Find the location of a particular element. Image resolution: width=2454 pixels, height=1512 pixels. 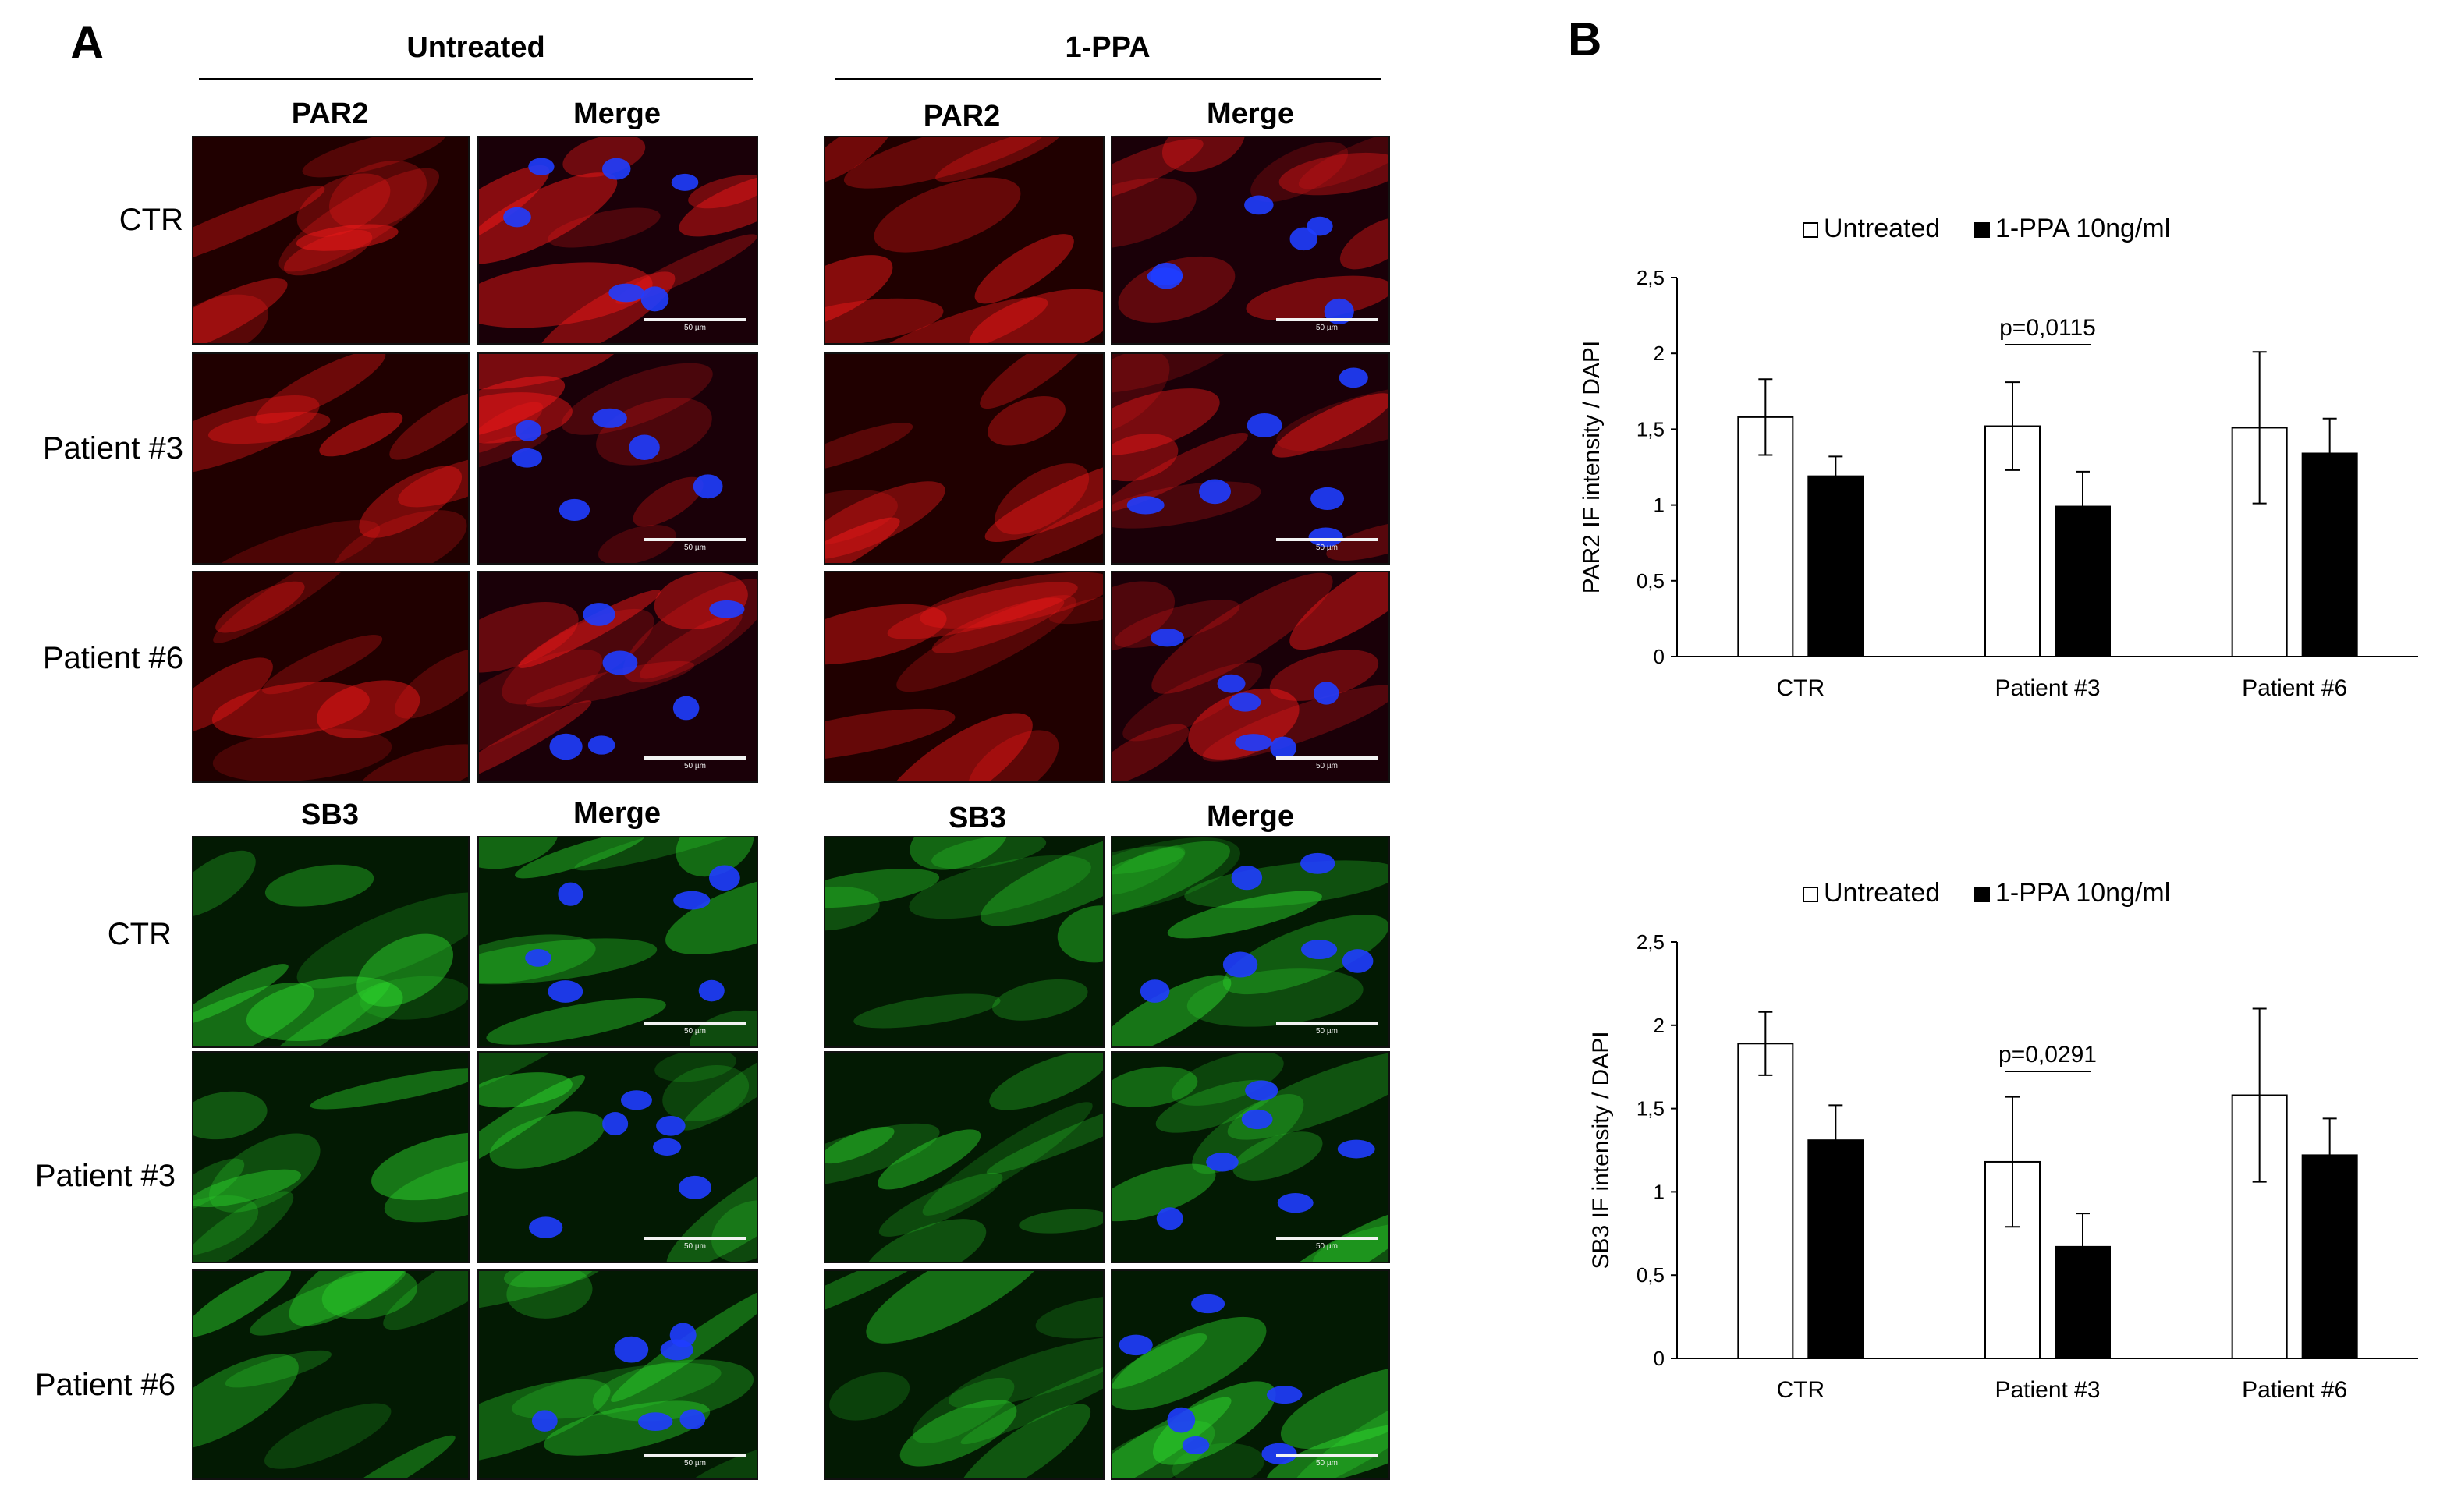

micrograph-par2-patient3-treated-single is located at coordinates (964, 458).